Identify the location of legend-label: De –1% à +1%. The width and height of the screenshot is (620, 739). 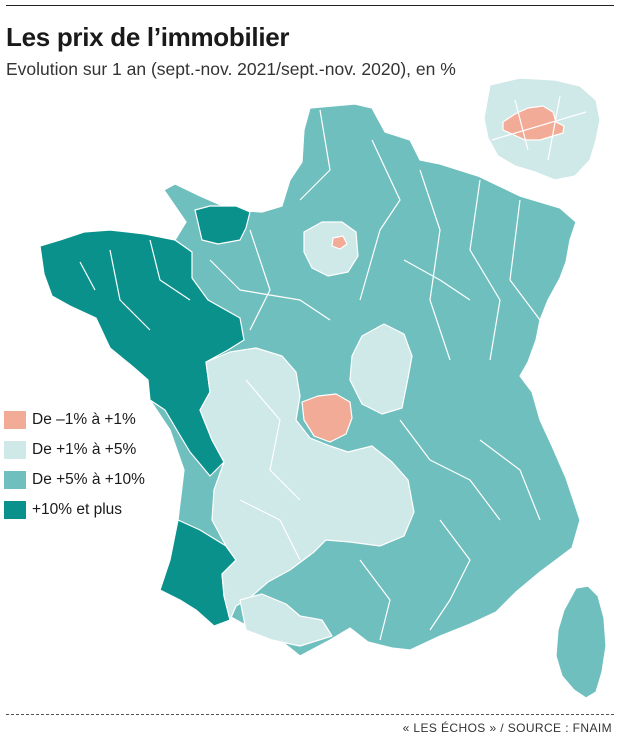
(84, 419).